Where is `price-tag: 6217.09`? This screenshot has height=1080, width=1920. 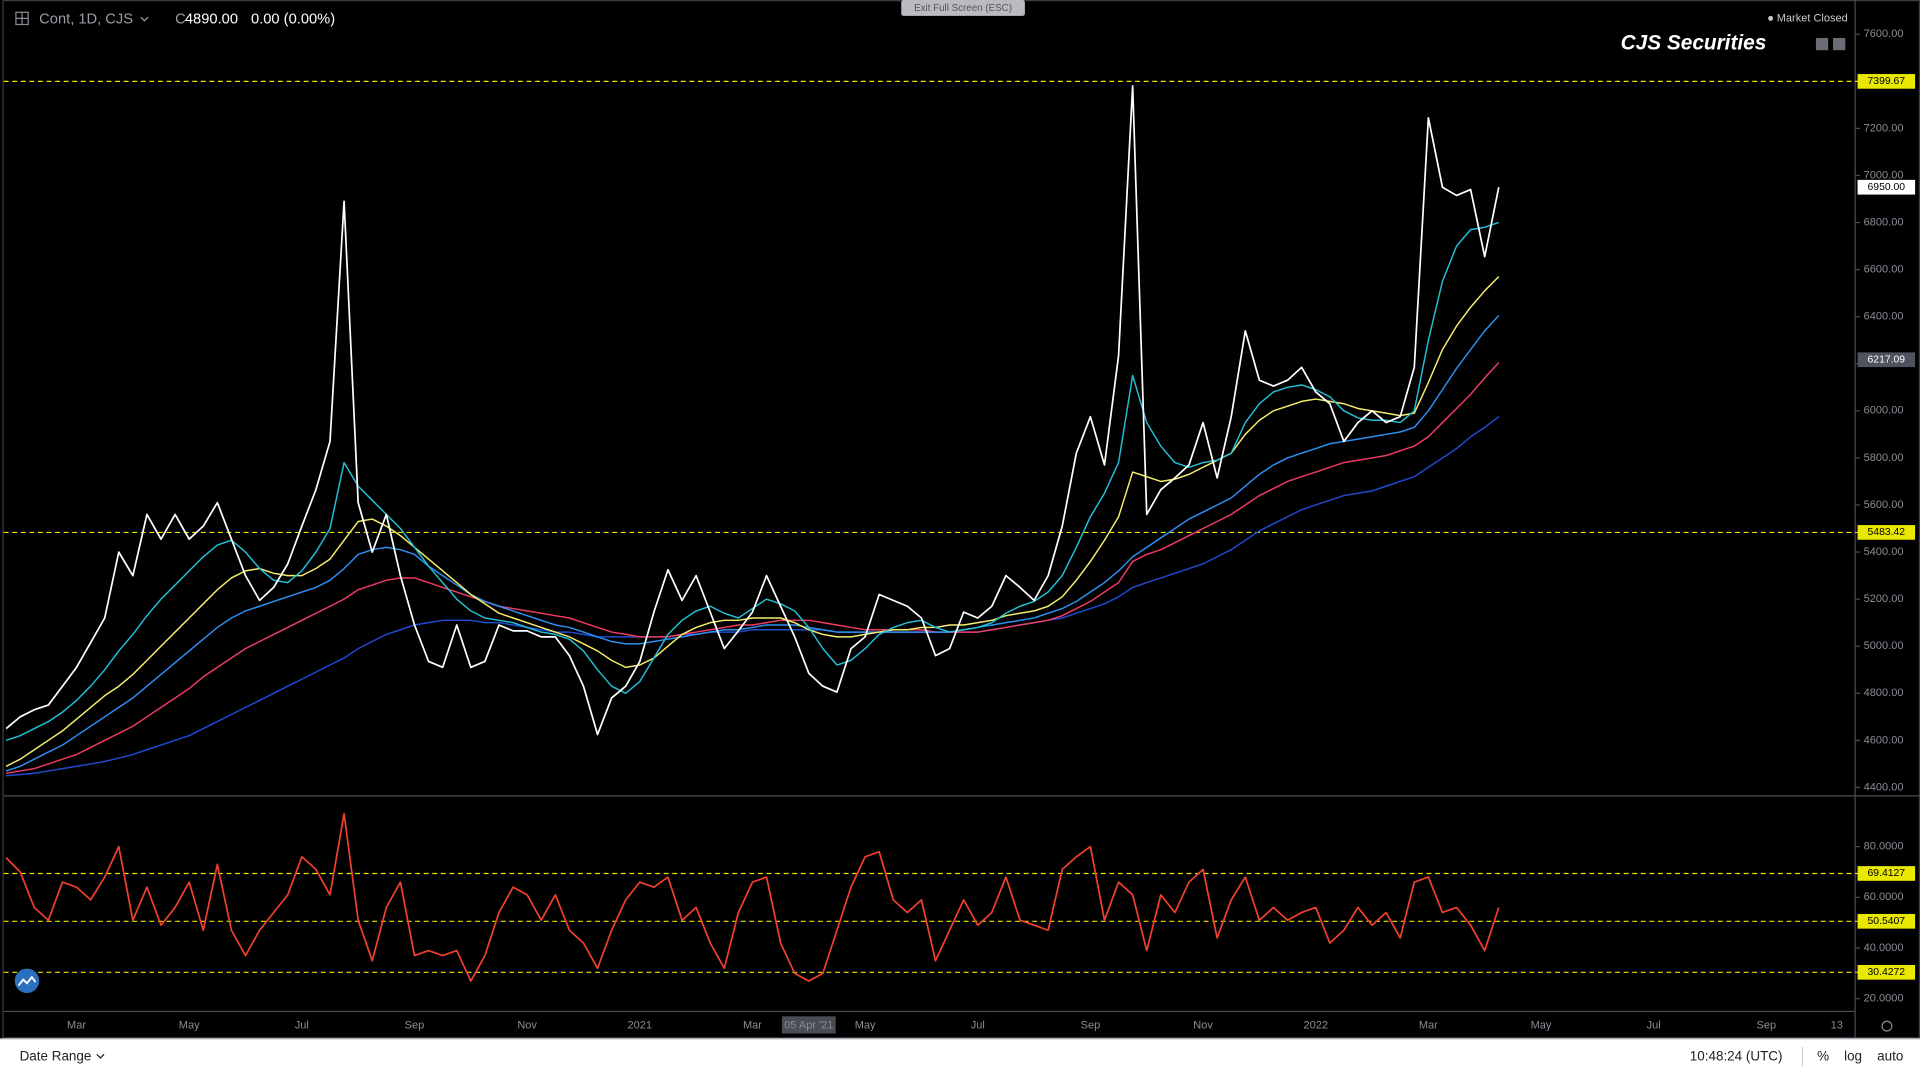 price-tag: 6217.09 is located at coordinates (1887, 359).